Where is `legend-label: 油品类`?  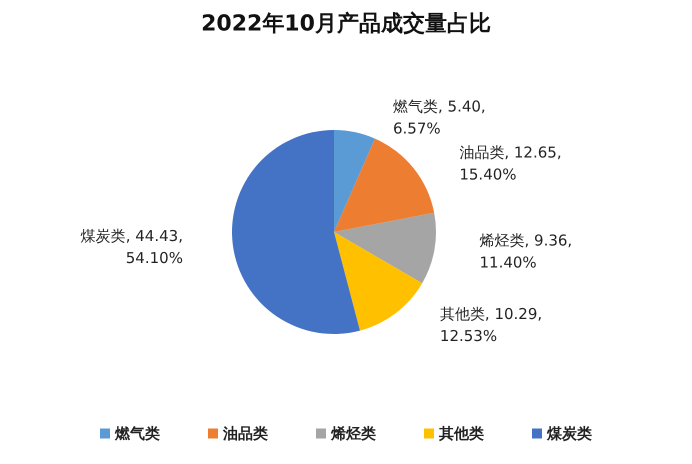 legend-label: 油品类 is located at coordinates (245, 433).